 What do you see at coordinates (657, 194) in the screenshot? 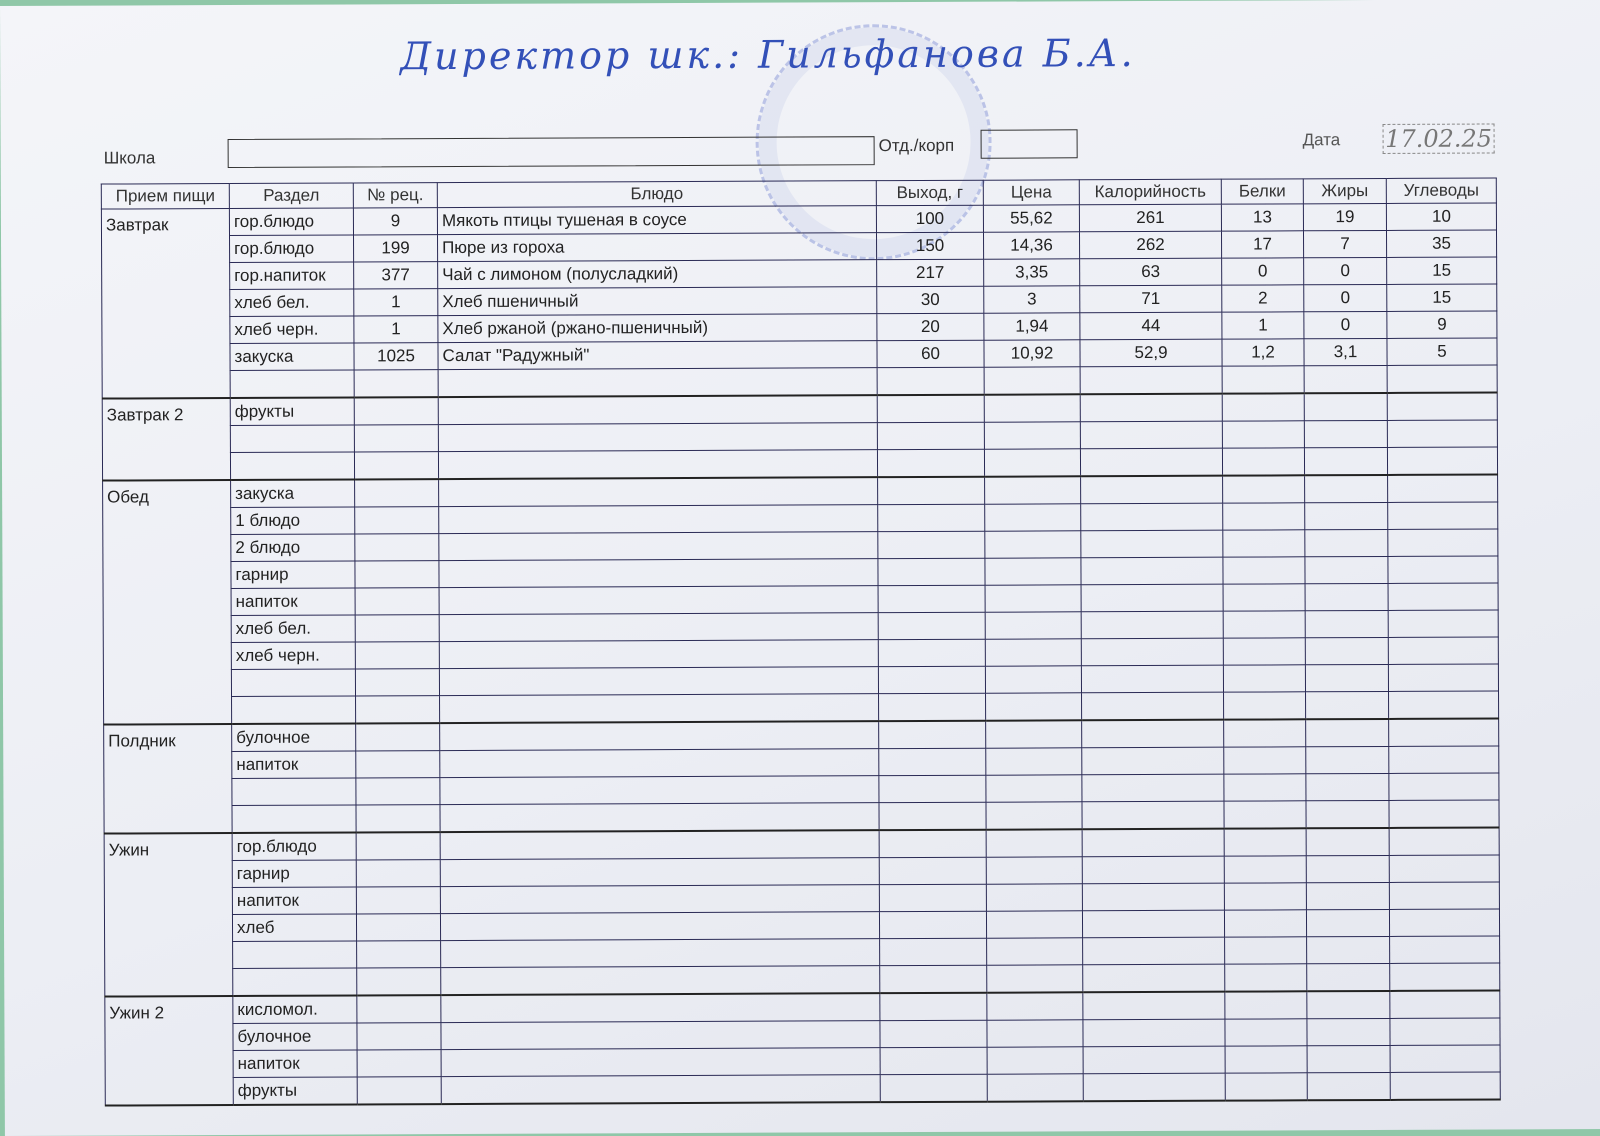
I see `column-header: Блюдо` at bounding box center [657, 194].